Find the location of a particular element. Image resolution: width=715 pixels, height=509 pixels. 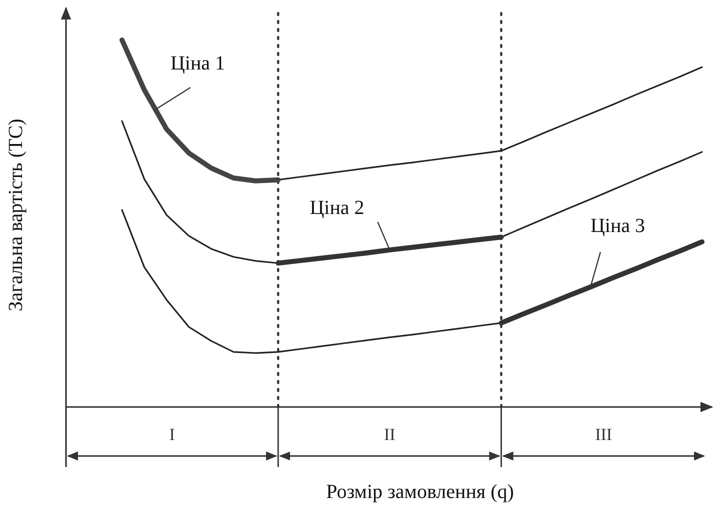

series-label: Ціна 1 is located at coordinates (198, 63).